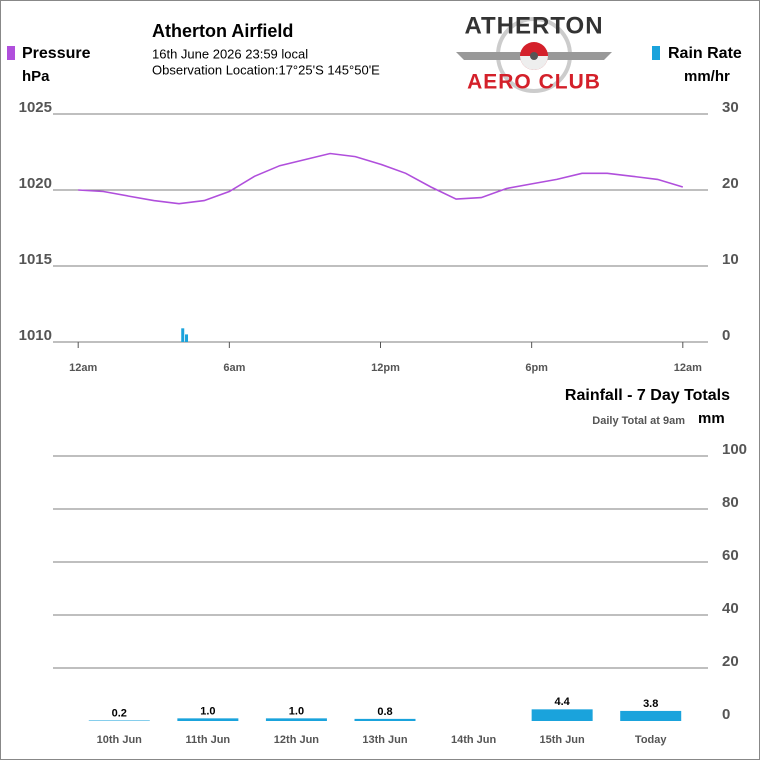 The width and height of the screenshot is (760, 760). I want to click on y2-tick-label: 20, so click(730, 183).